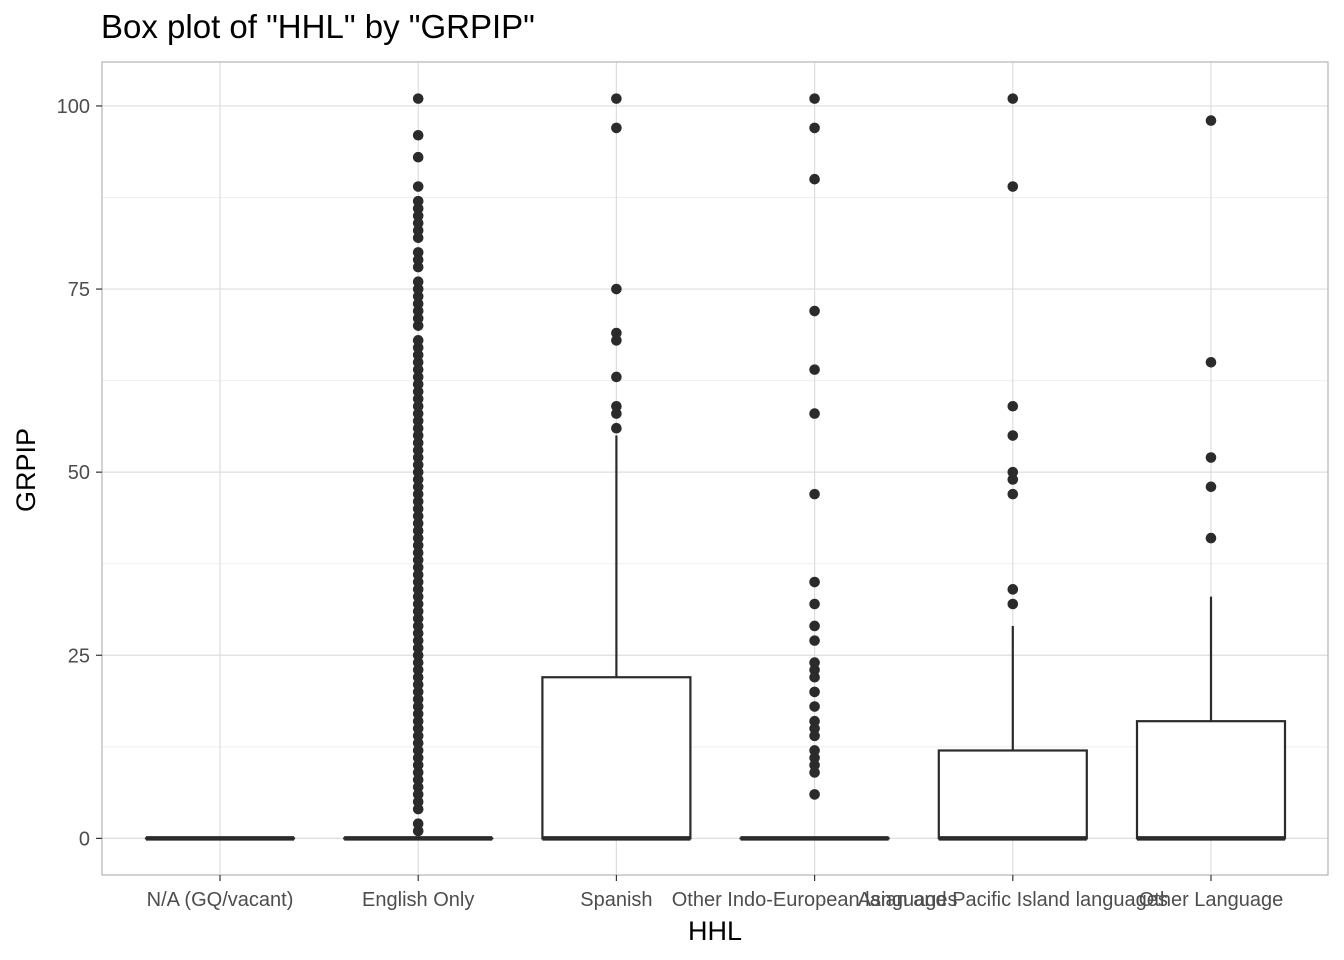 This screenshot has width=1344, height=960. I want to click on y-tick-label: 50, so click(79, 473).